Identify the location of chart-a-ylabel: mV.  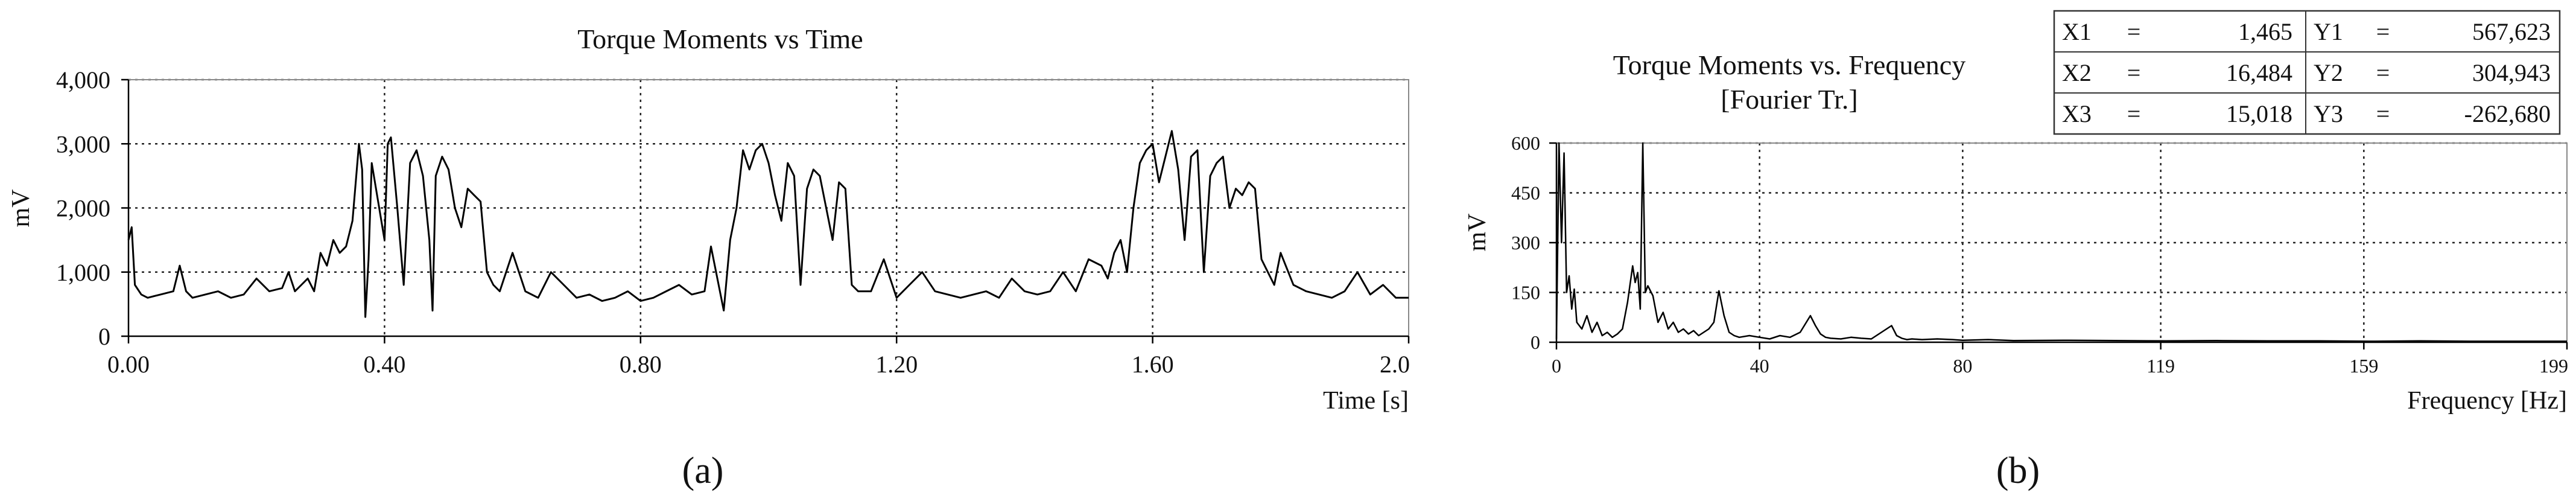
(21, 209).